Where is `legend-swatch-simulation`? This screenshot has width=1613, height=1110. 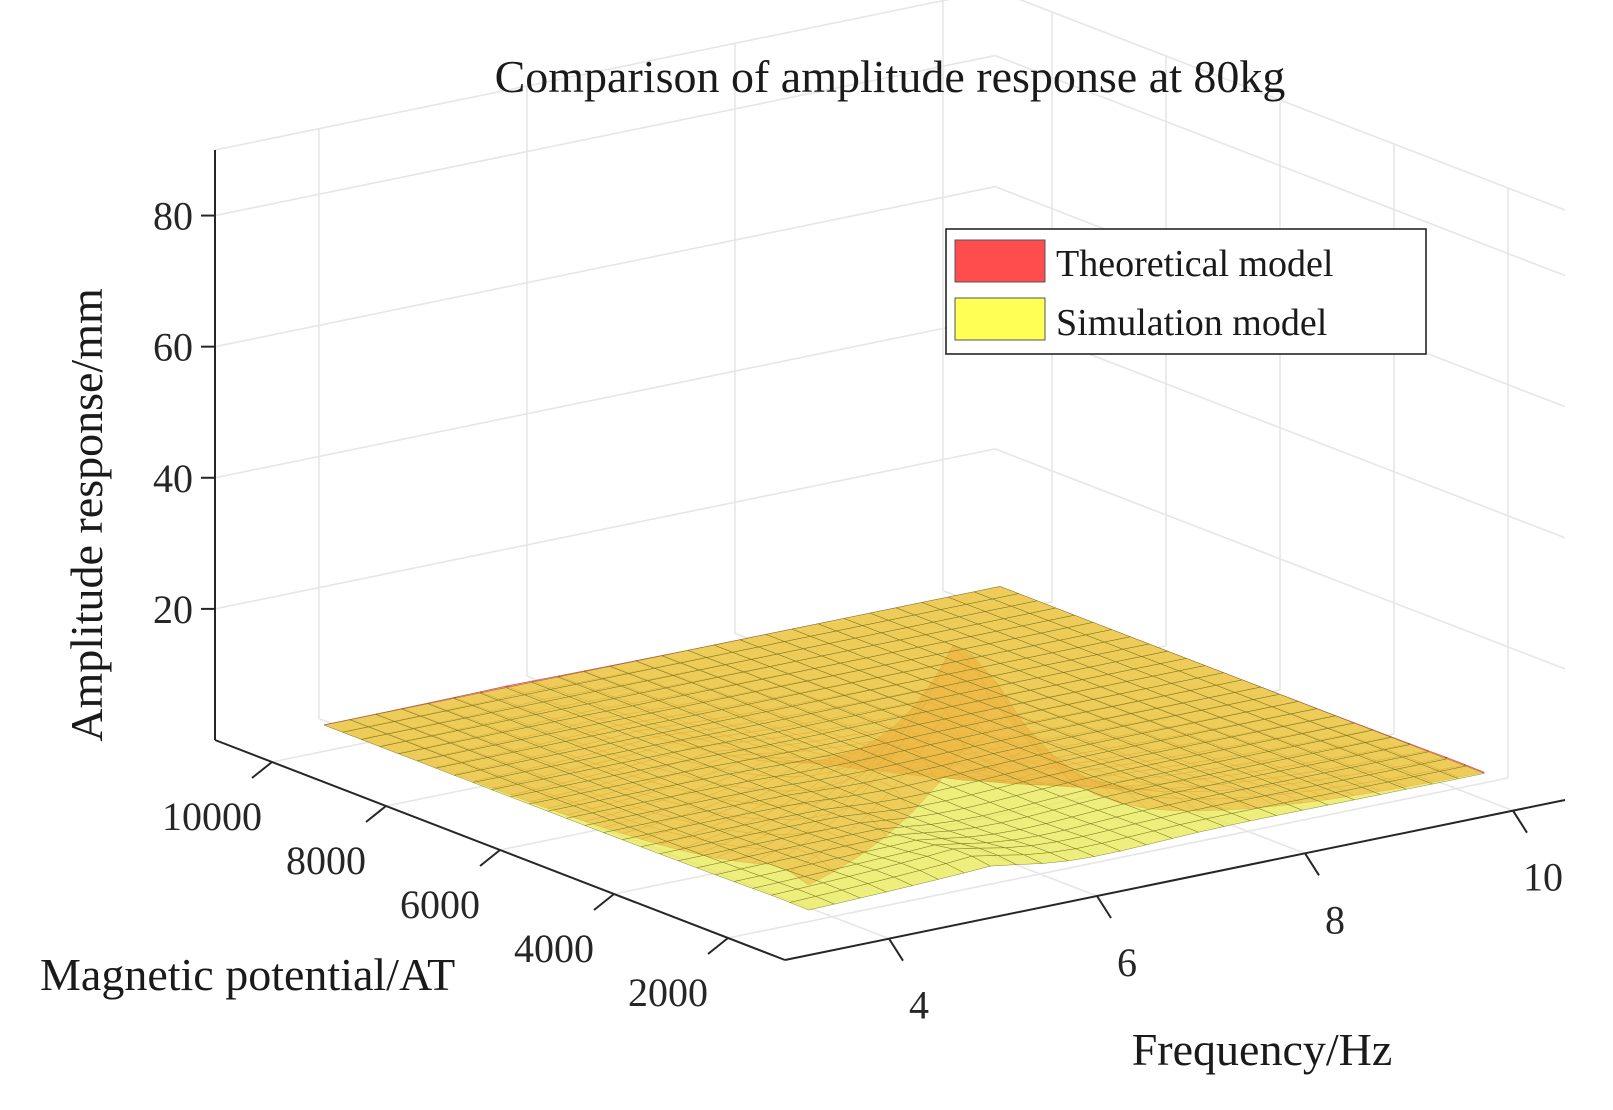
legend-swatch-simulation is located at coordinates (1000, 319).